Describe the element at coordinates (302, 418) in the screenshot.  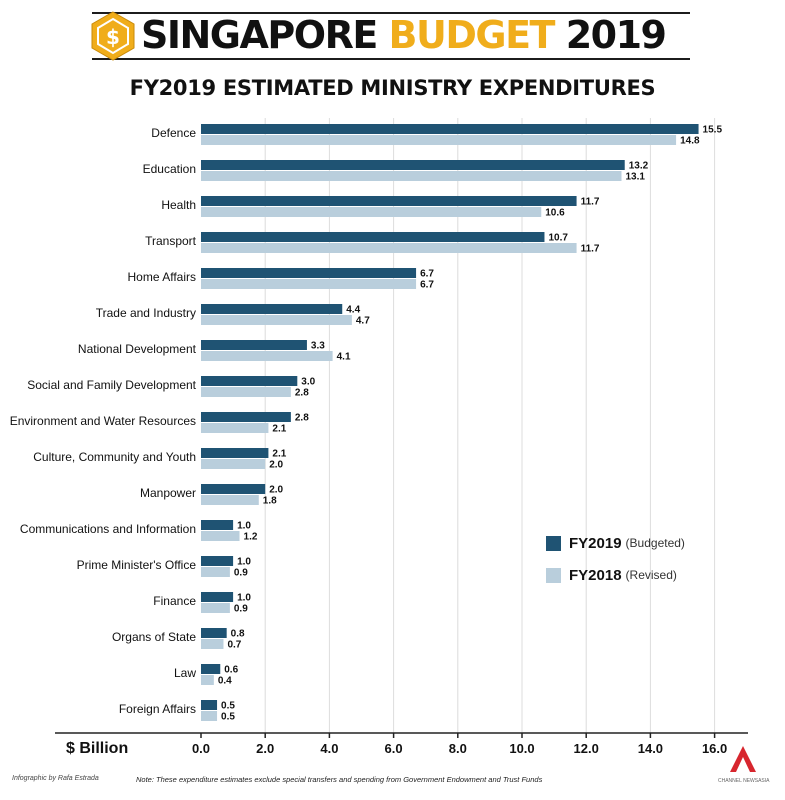
I see `value-label-fy2019-environment-and-water-resources: 2.8` at that location.